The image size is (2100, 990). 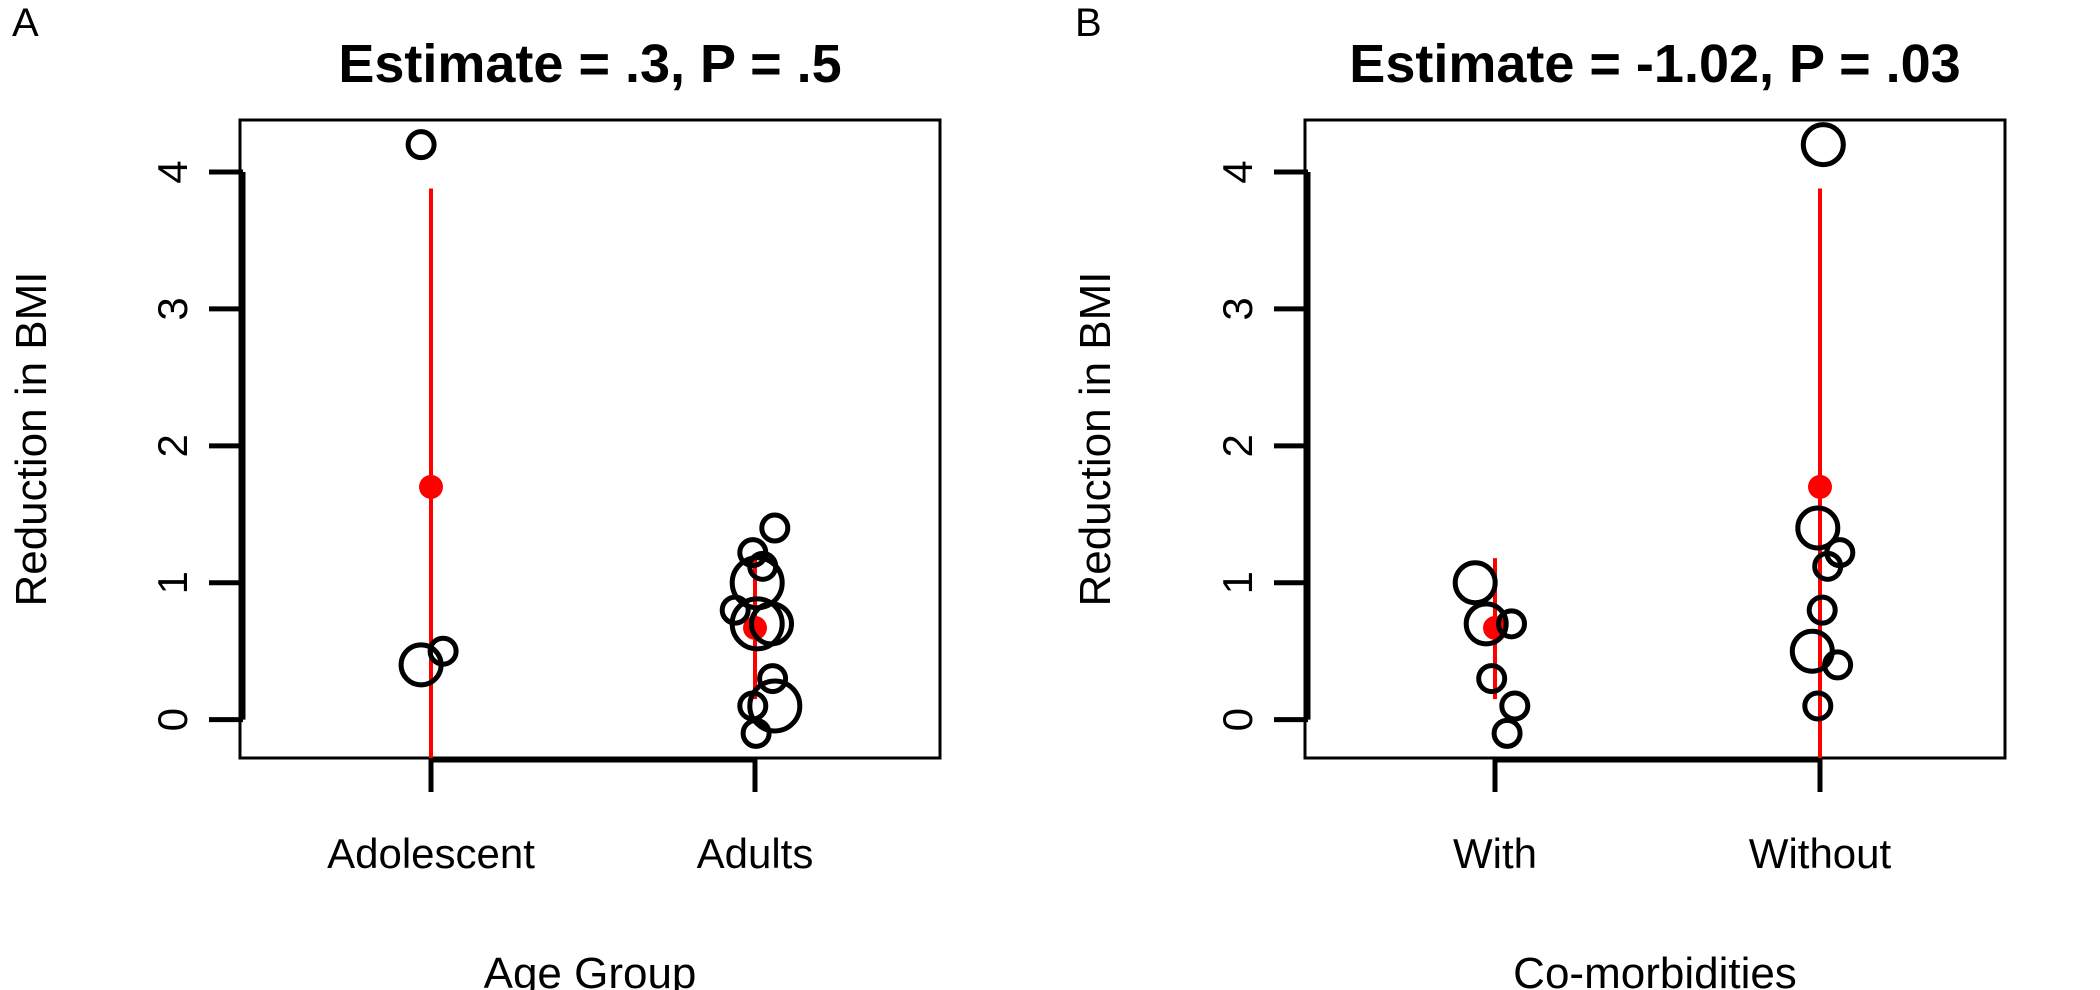 What do you see at coordinates (589, 64) in the screenshot?
I see `chart-title: Estimate = .3, P = .5` at bounding box center [589, 64].